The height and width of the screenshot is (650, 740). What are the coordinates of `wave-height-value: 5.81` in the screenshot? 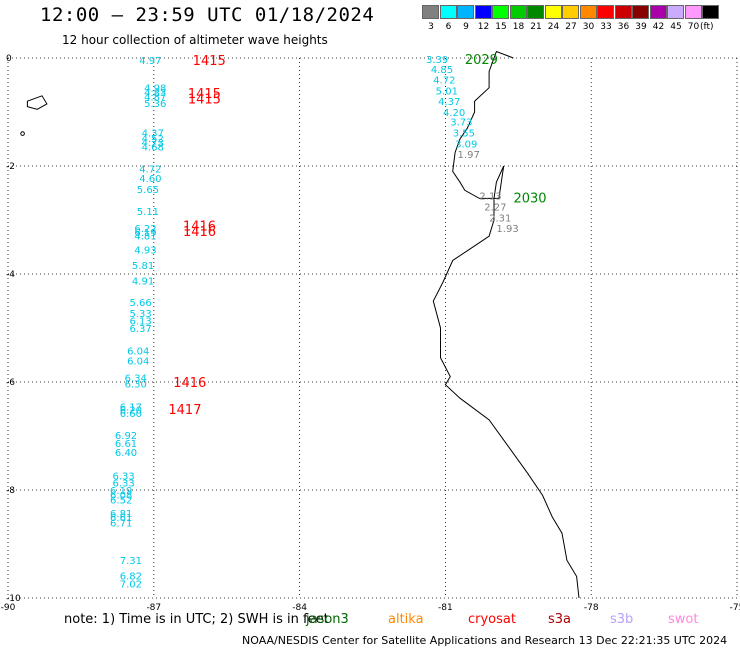 It's located at (143, 266).